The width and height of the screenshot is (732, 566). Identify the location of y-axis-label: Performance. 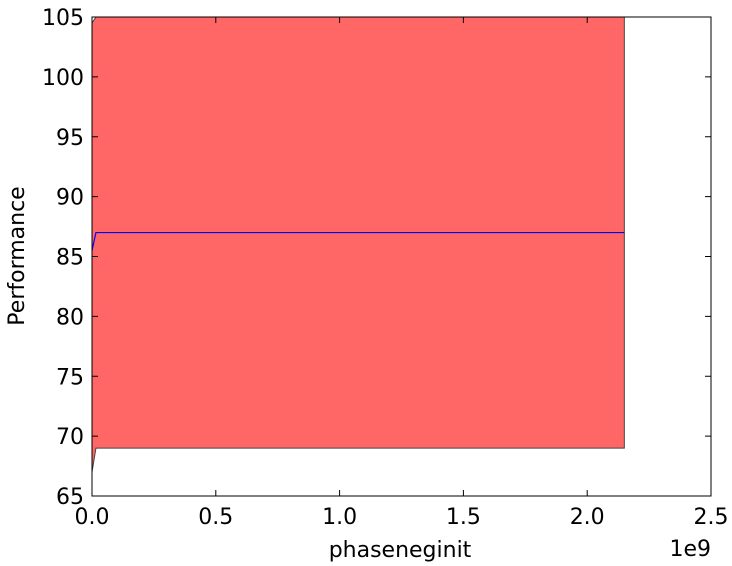
(17, 255).